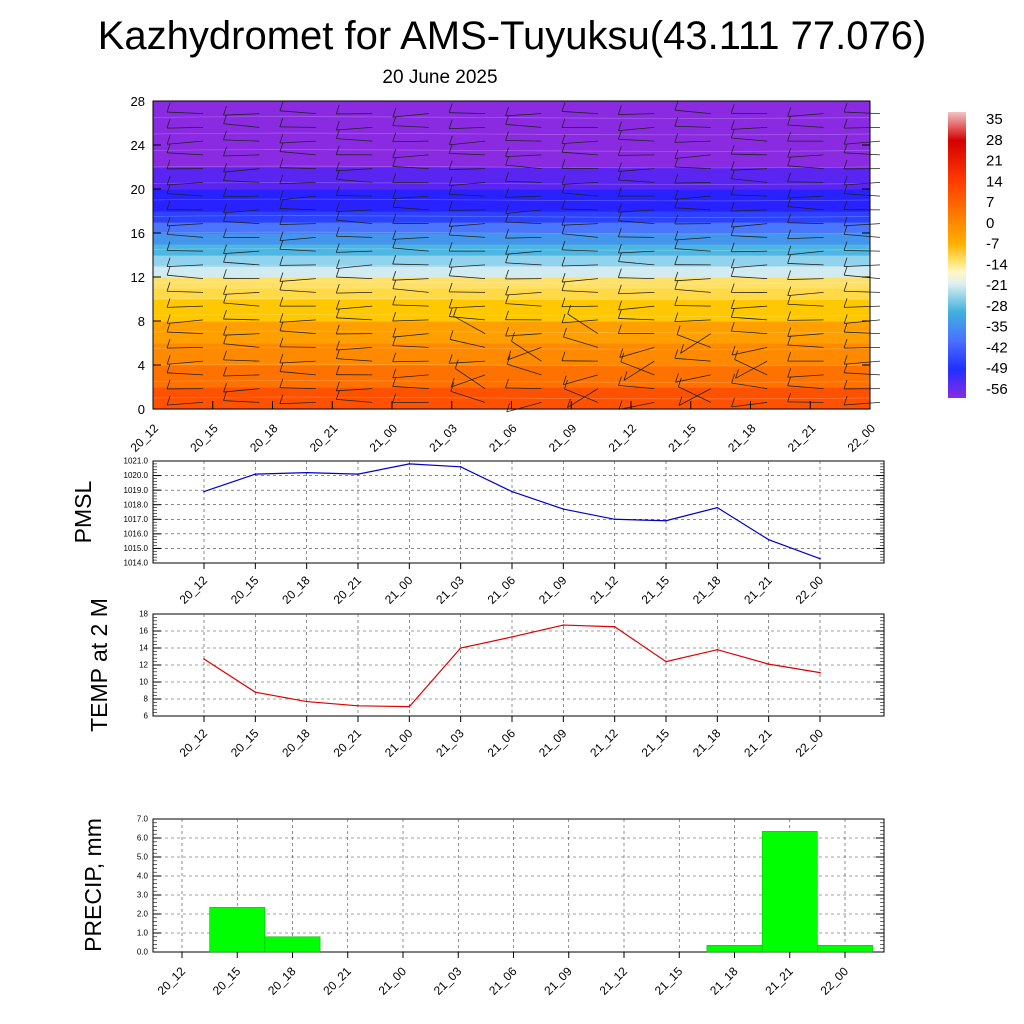 The image size is (1024, 1024). I want to click on y-tick-label: 12, so click(138, 277).